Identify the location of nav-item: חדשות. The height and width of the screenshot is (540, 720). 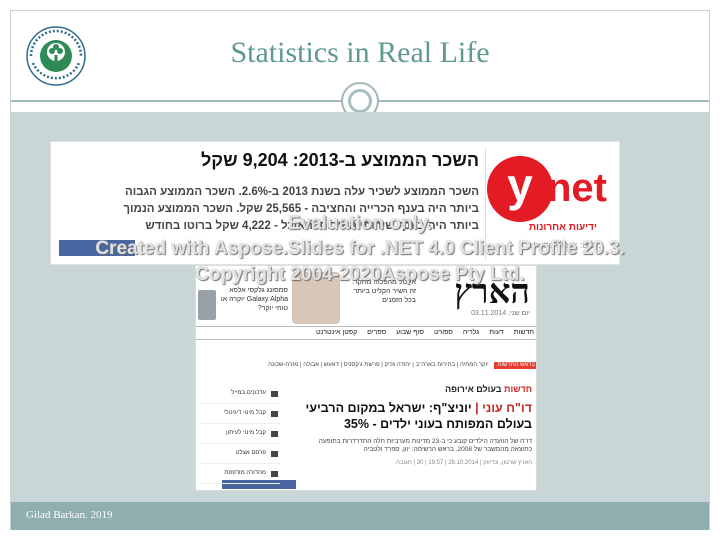
(523, 332).